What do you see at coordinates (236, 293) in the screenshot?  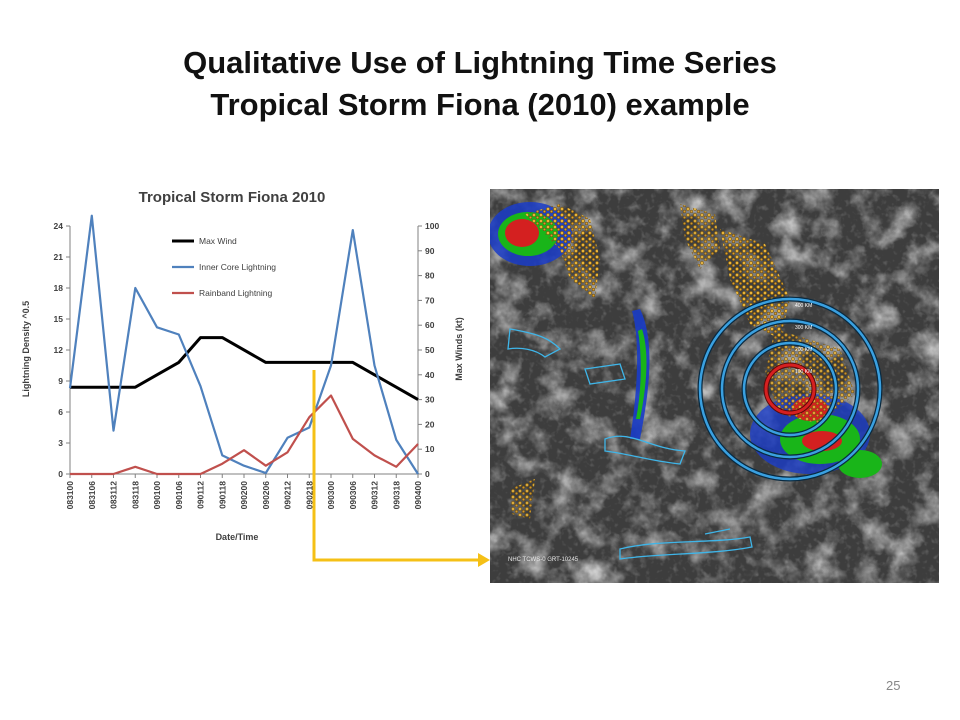 I see `legend-label-rainband-lightning: Rainband Lightning` at bounding box center [236, 293].